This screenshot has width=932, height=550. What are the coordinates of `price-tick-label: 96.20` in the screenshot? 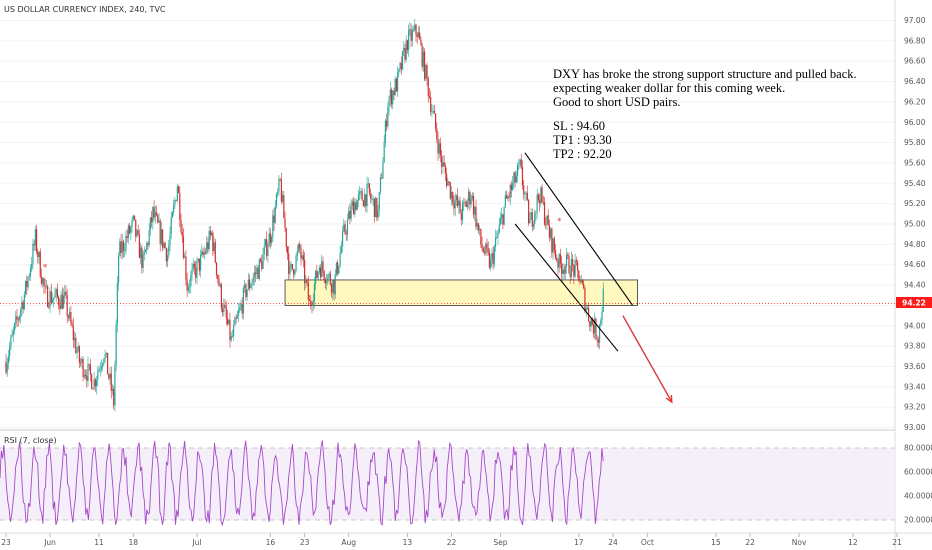 It's located at (915, 101).